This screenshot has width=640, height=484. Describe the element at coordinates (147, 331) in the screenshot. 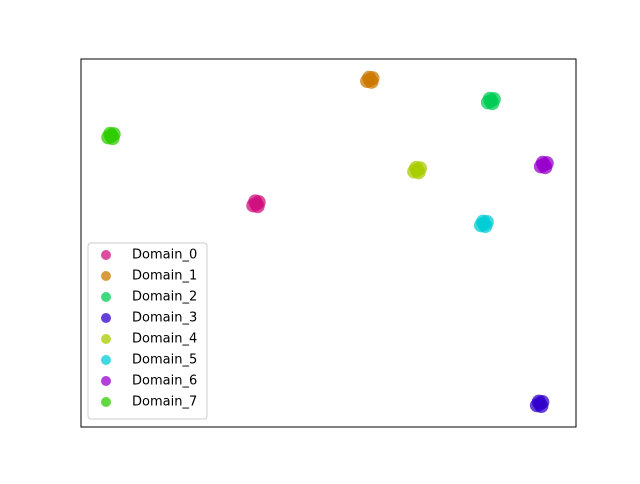

I see `legend-frame` at that location.